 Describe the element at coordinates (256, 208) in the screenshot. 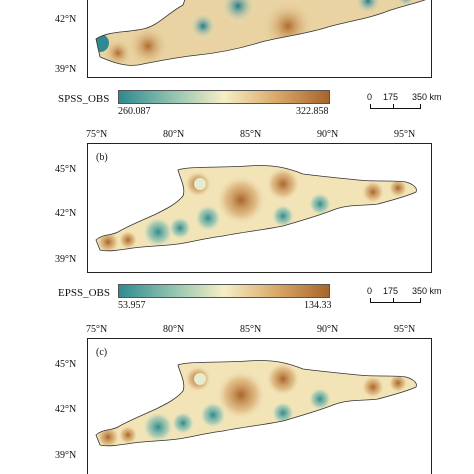

I see `region-map-b` at that location.